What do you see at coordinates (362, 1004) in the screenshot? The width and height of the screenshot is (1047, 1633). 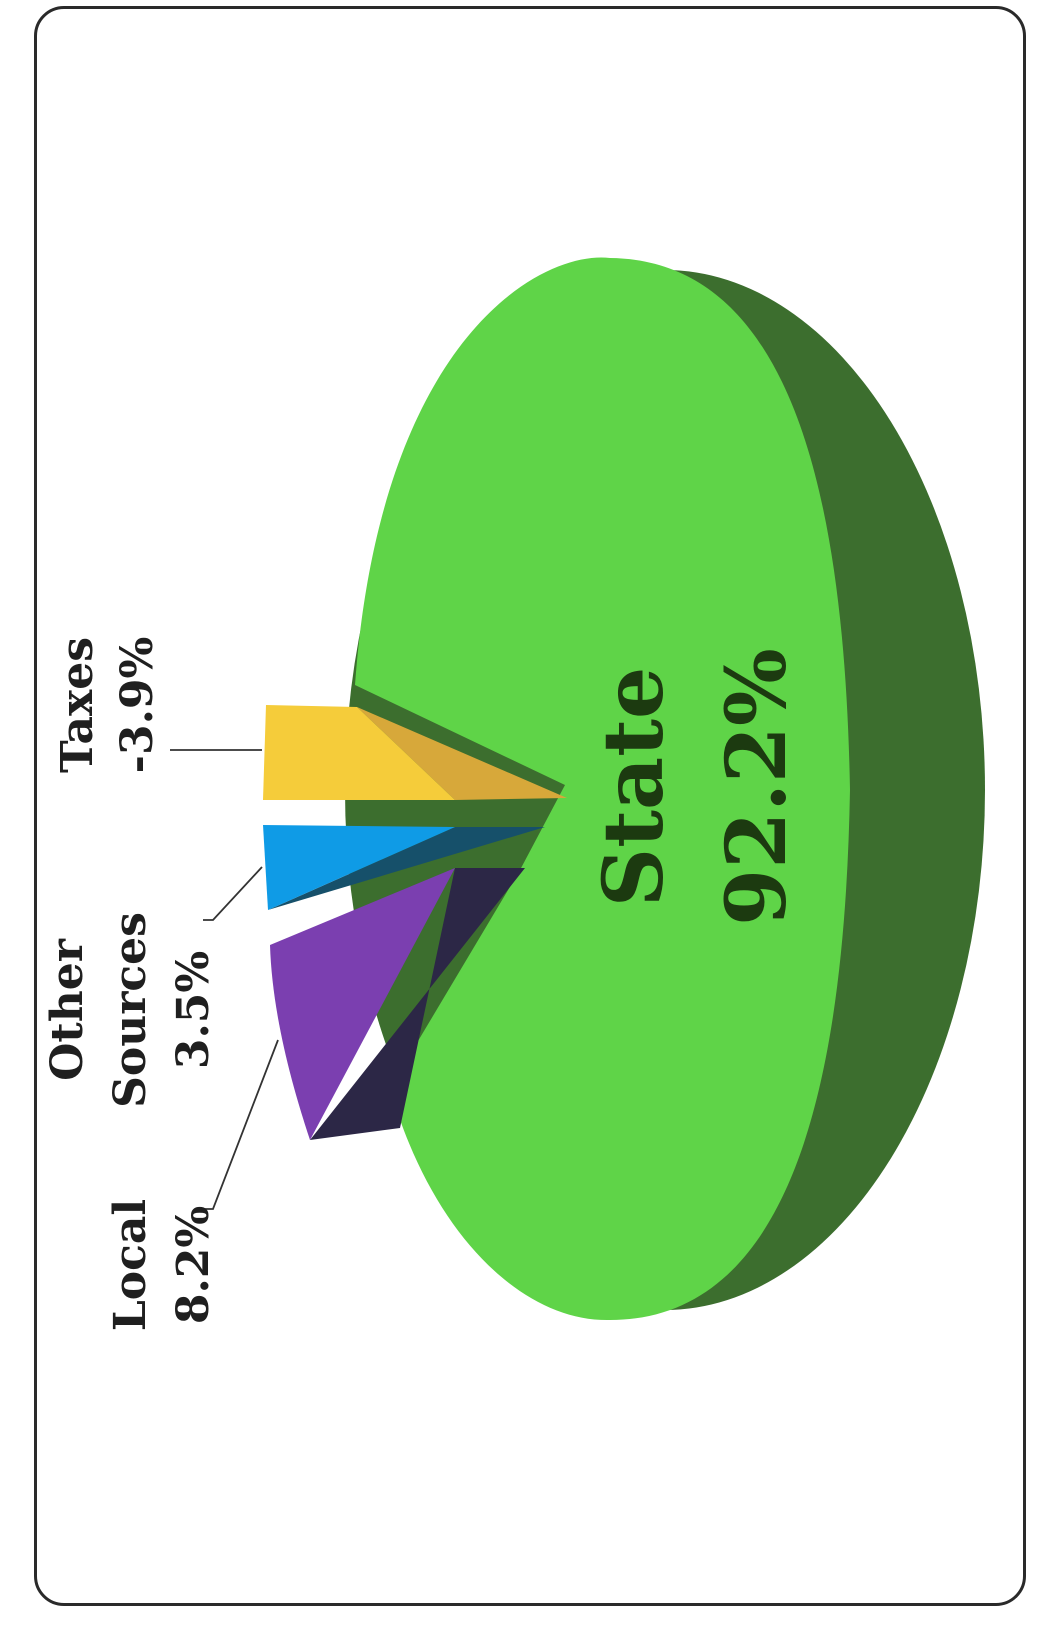 I see `slice-local-top` at bounding box center [362, 1004].